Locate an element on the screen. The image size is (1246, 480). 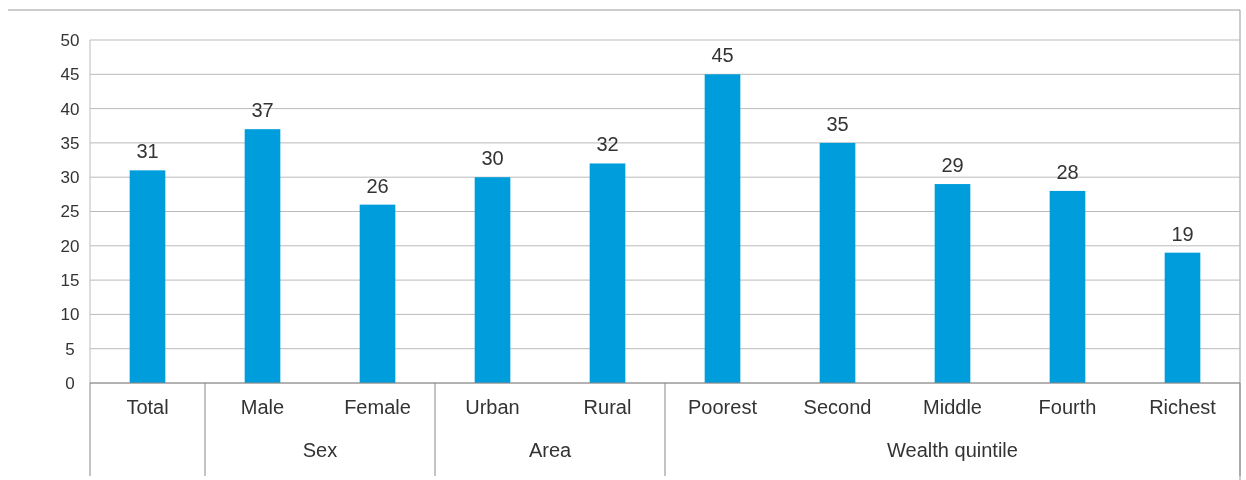
x-tick-label: Middle is located at coordinates (952, 406).